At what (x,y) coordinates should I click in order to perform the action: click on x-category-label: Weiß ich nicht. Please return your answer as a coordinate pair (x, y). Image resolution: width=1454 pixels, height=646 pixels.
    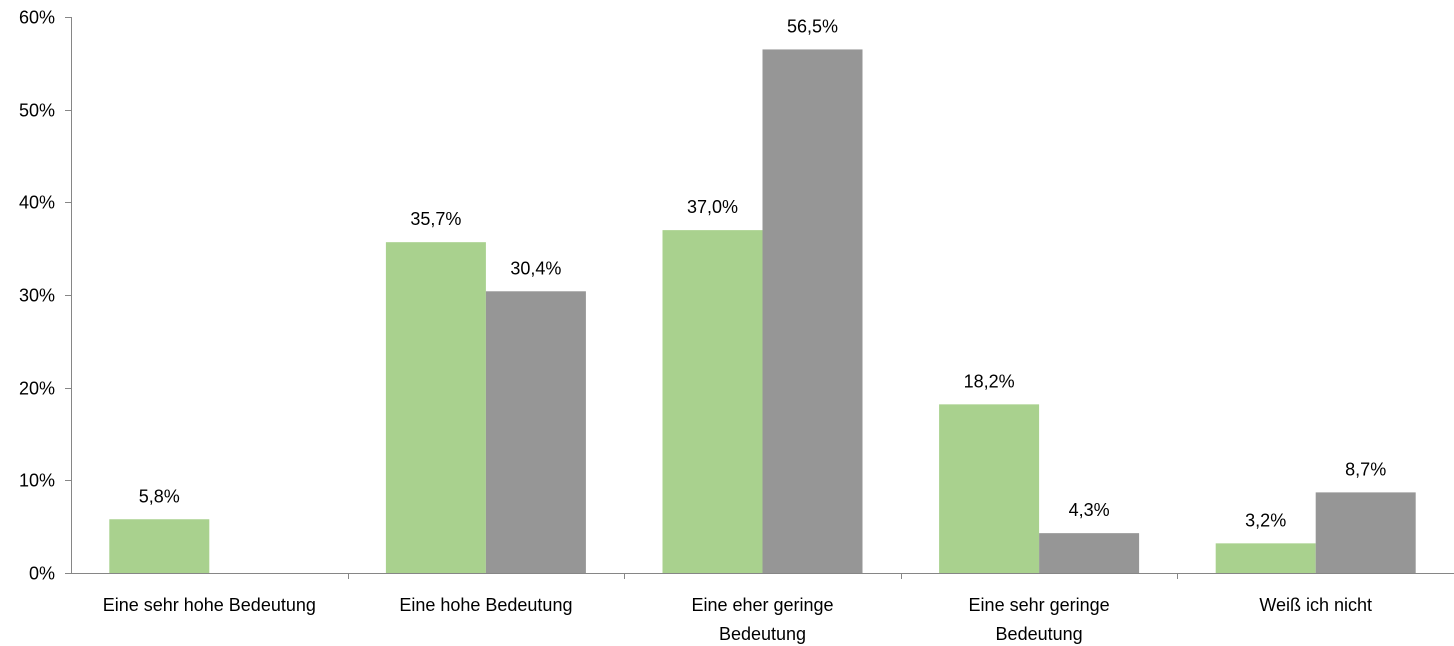
    Looking at the image, I should click on (1315, 605).